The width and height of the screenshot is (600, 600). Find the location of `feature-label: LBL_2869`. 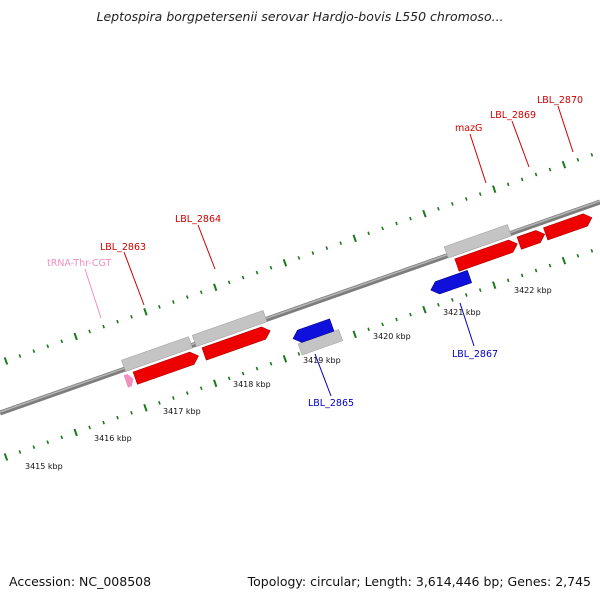

feature-label: LBL_2869 is located at coordinates (513, 115).